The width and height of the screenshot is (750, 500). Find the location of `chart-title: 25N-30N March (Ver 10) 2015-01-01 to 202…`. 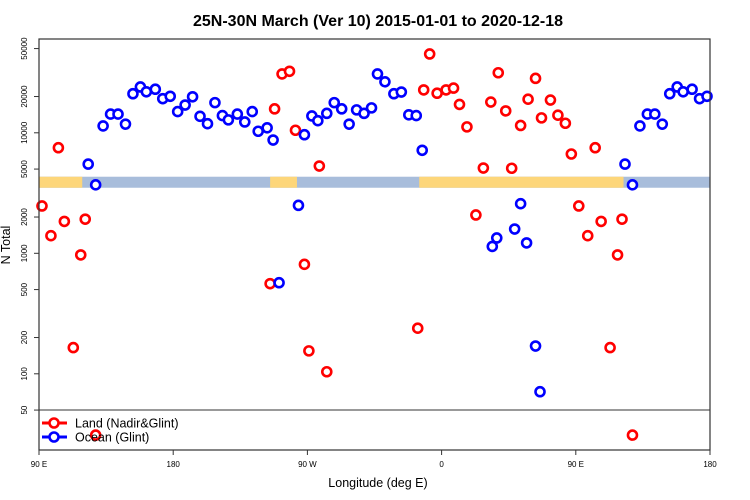

chart-title: 25N-30N March (Ver 10) 2015-01-01 to 202… is located at coordinates (378, 21).